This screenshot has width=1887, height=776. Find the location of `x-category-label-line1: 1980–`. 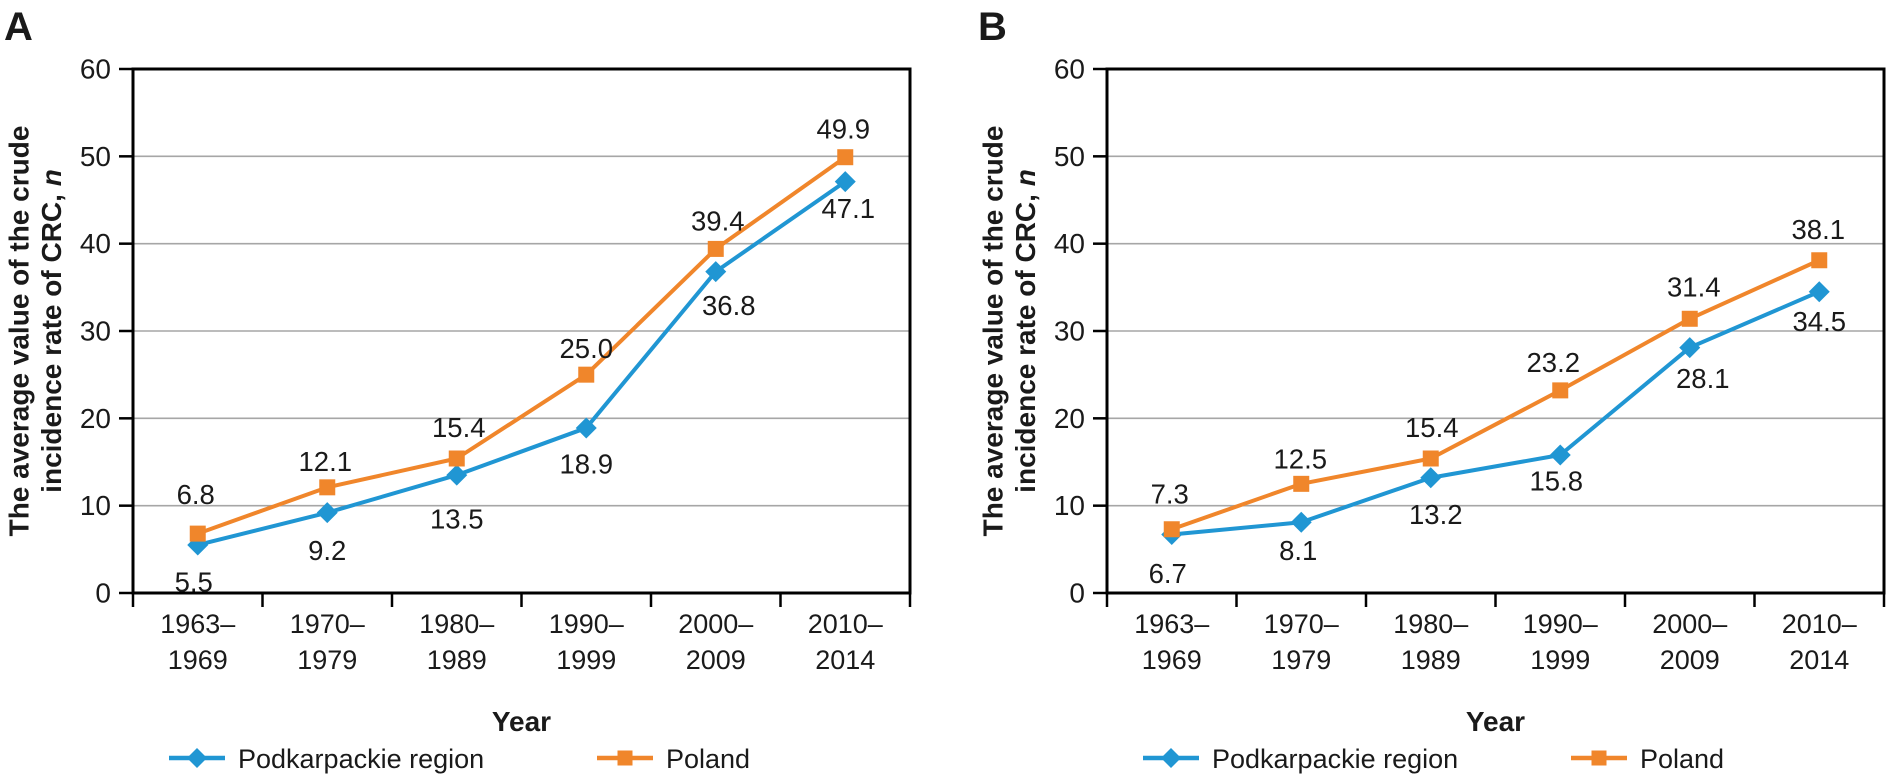

x-category-label-line1: 1980– is located at coordinates (1430, 624).